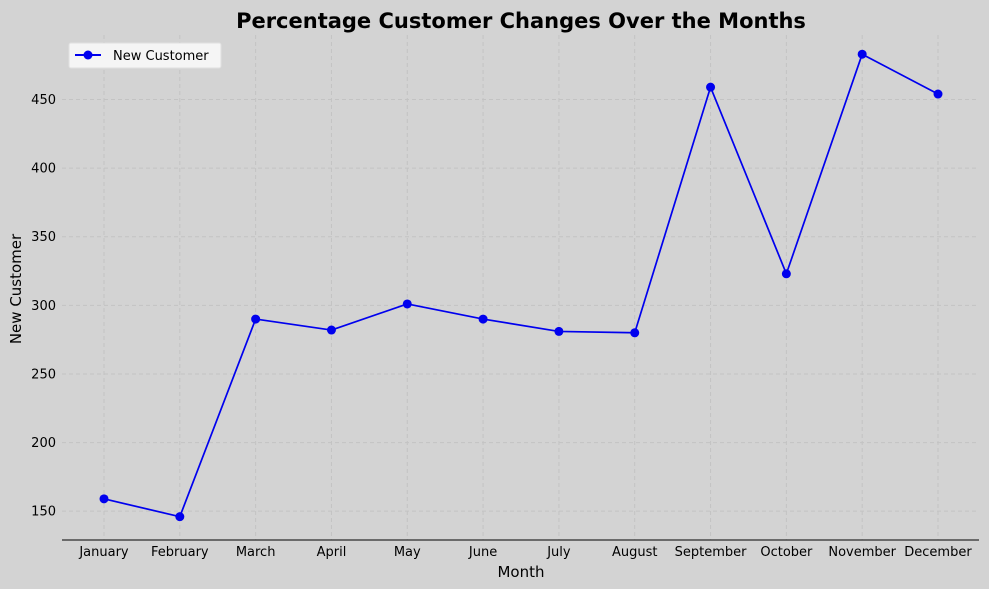  I want to click on x-tick-label: February, so click(180, 552).